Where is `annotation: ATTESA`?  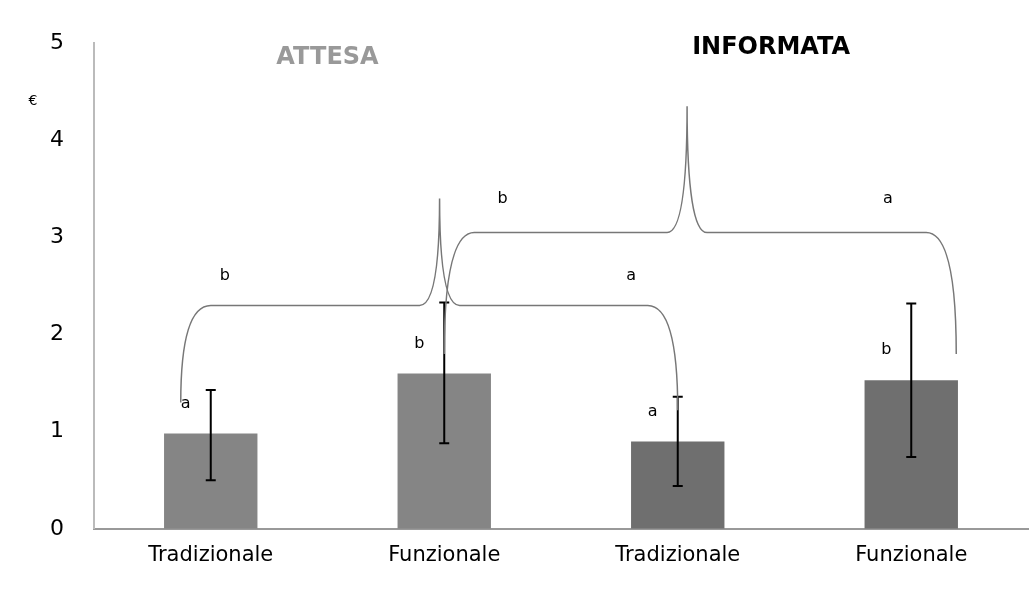
annotation: ATTESA is located at coordinates (328, 56).